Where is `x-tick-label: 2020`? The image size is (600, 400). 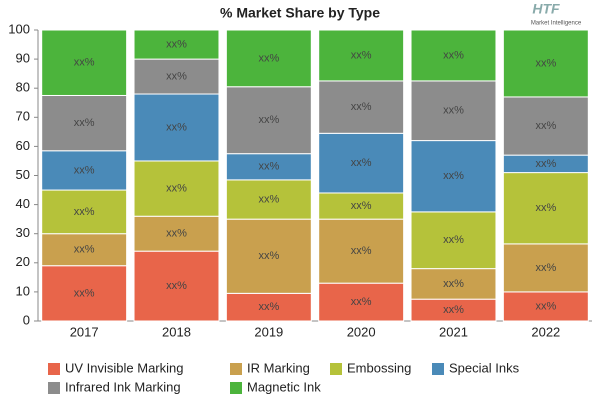 x-tick-label: 2020 is located at coordinates (361, 331).